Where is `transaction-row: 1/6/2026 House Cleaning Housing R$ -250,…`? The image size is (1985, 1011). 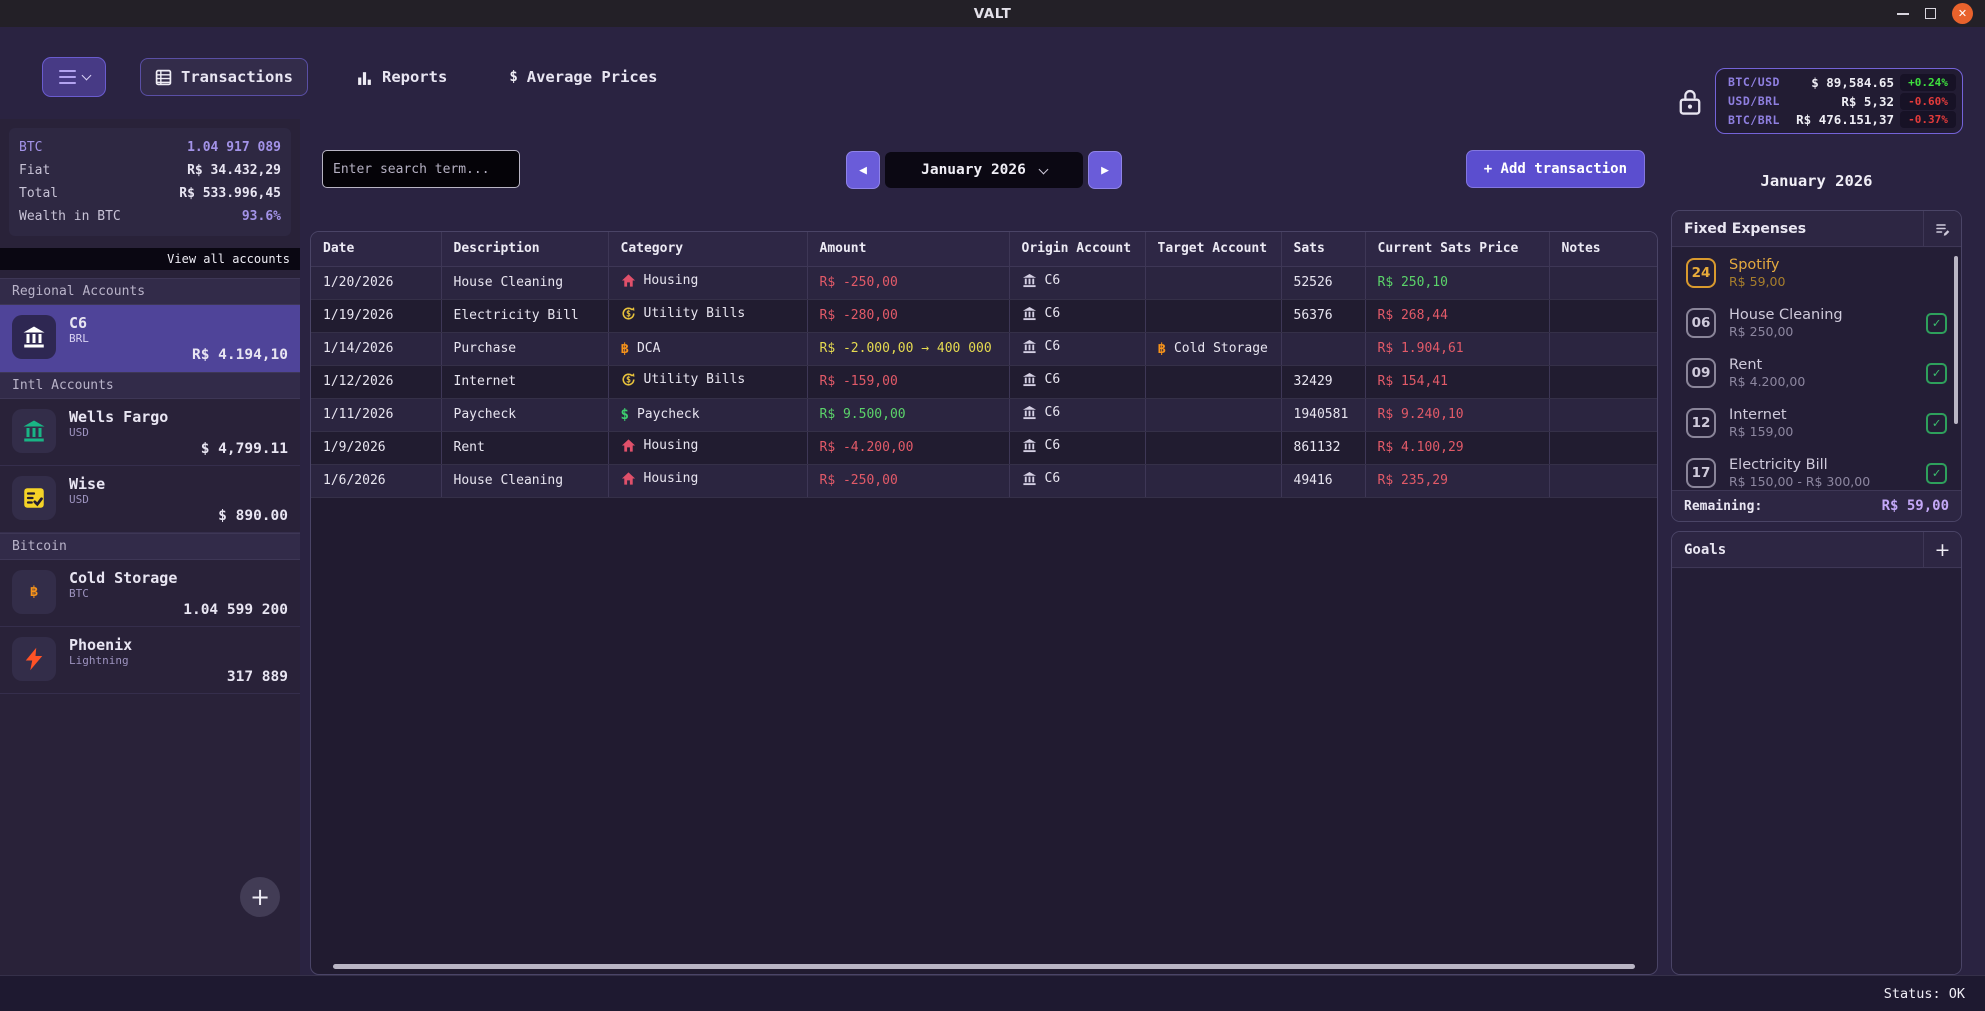 transaction-row: 1/6/2026 House Cleaning Housing R$ -250,… is located at coordinates (984, 481).